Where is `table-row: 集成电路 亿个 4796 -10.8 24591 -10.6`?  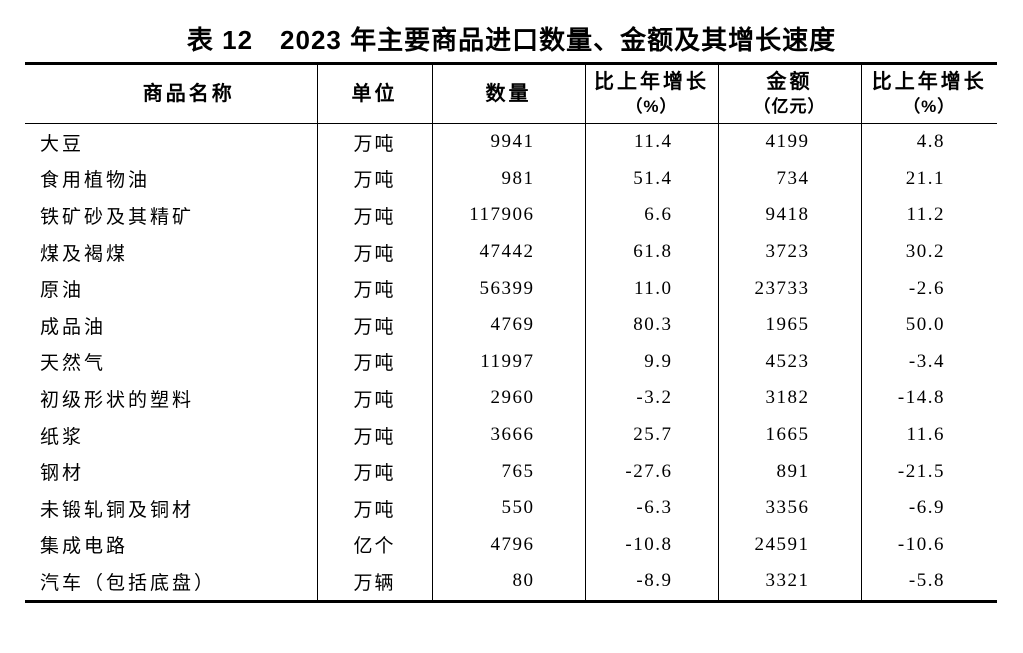
table-row: 集成电路 亿个 4796 -10.8 24591 -10.6 is located at coordinates (511, 545).